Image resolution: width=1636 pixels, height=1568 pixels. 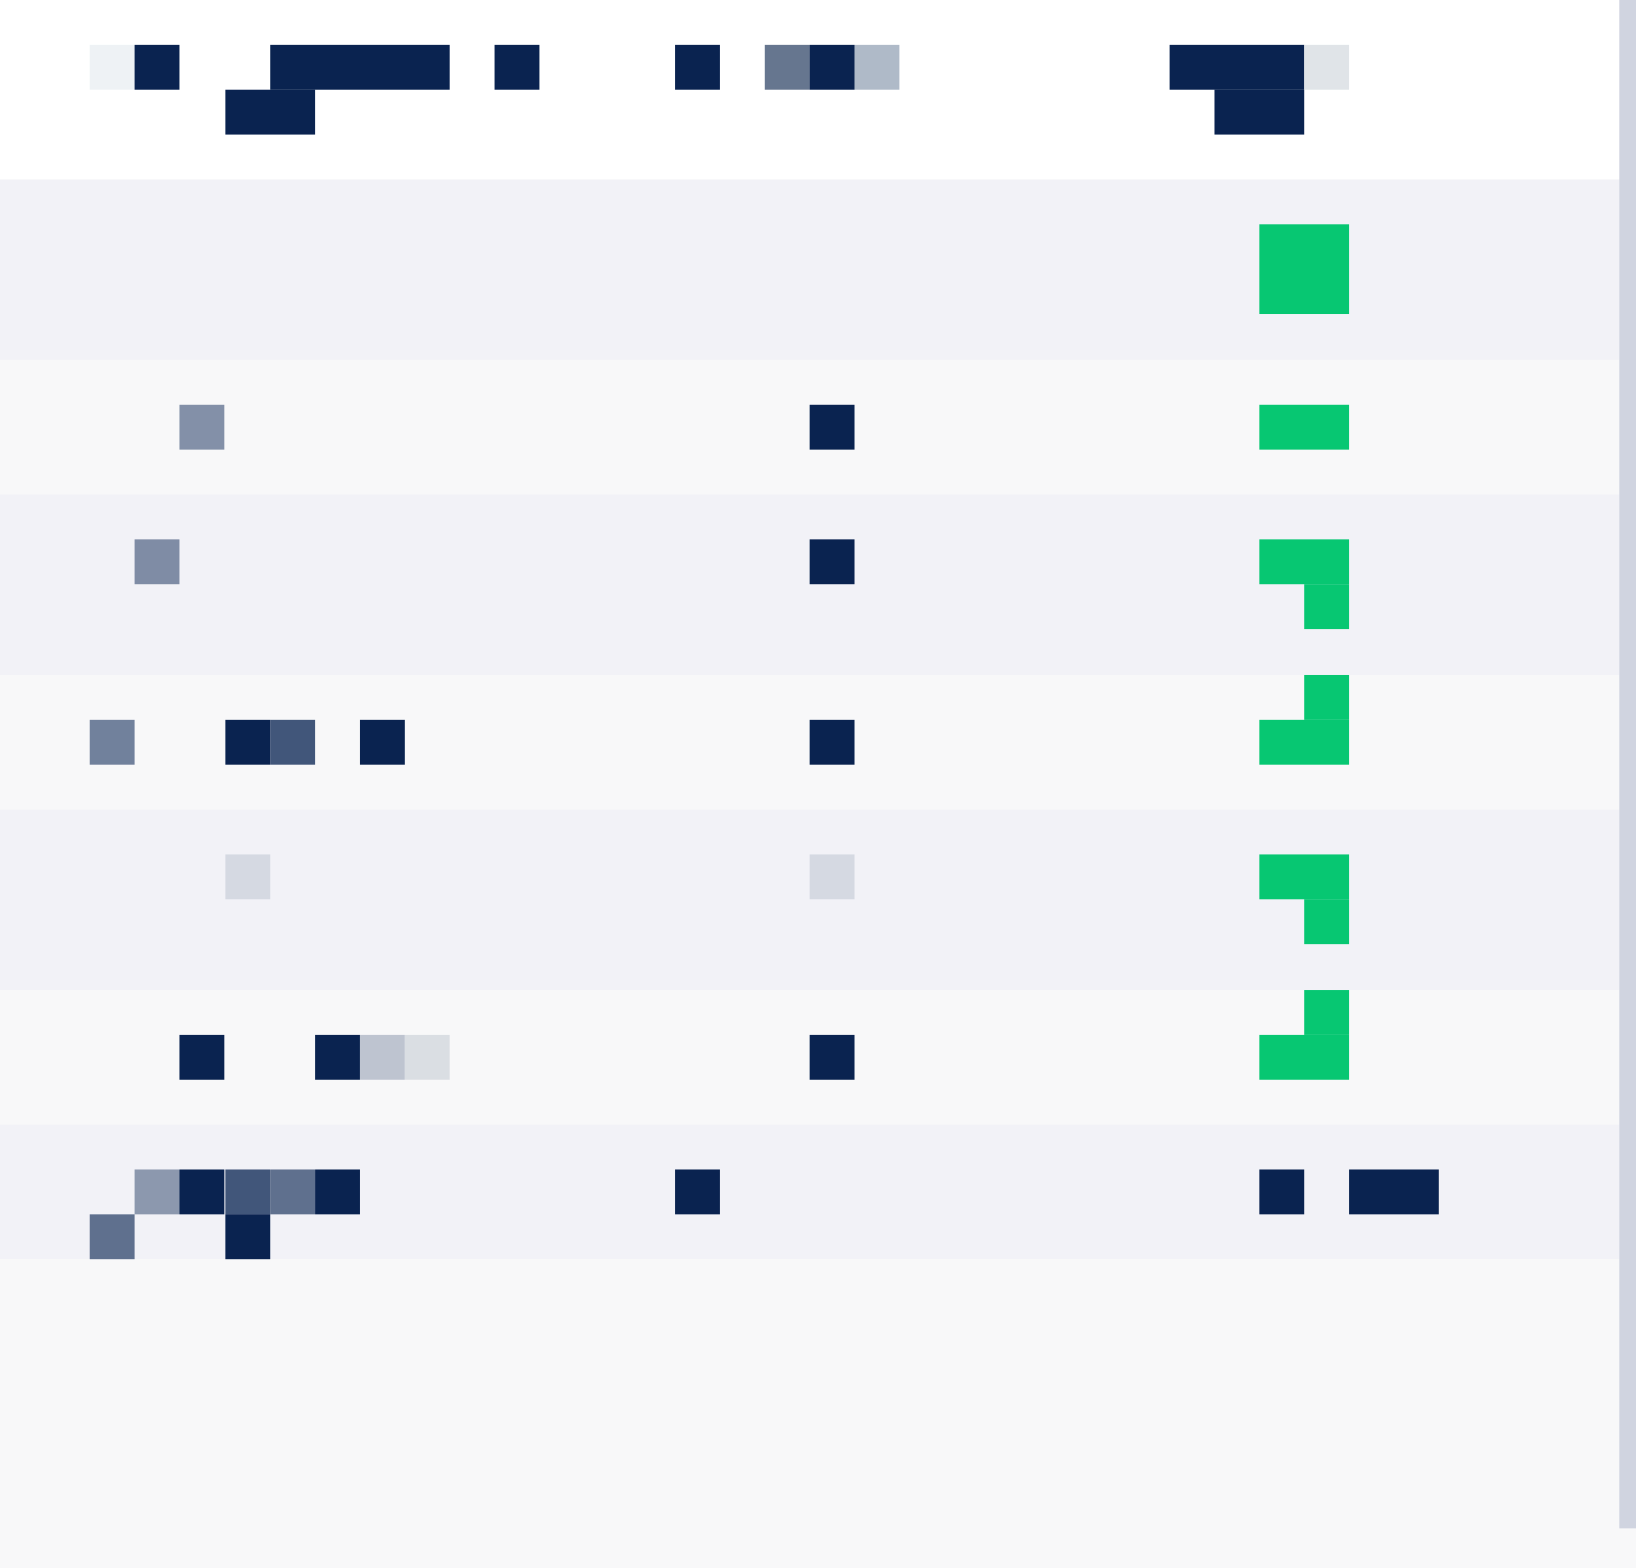 I want to click on scrollbar, so click(x=1627, y=764).